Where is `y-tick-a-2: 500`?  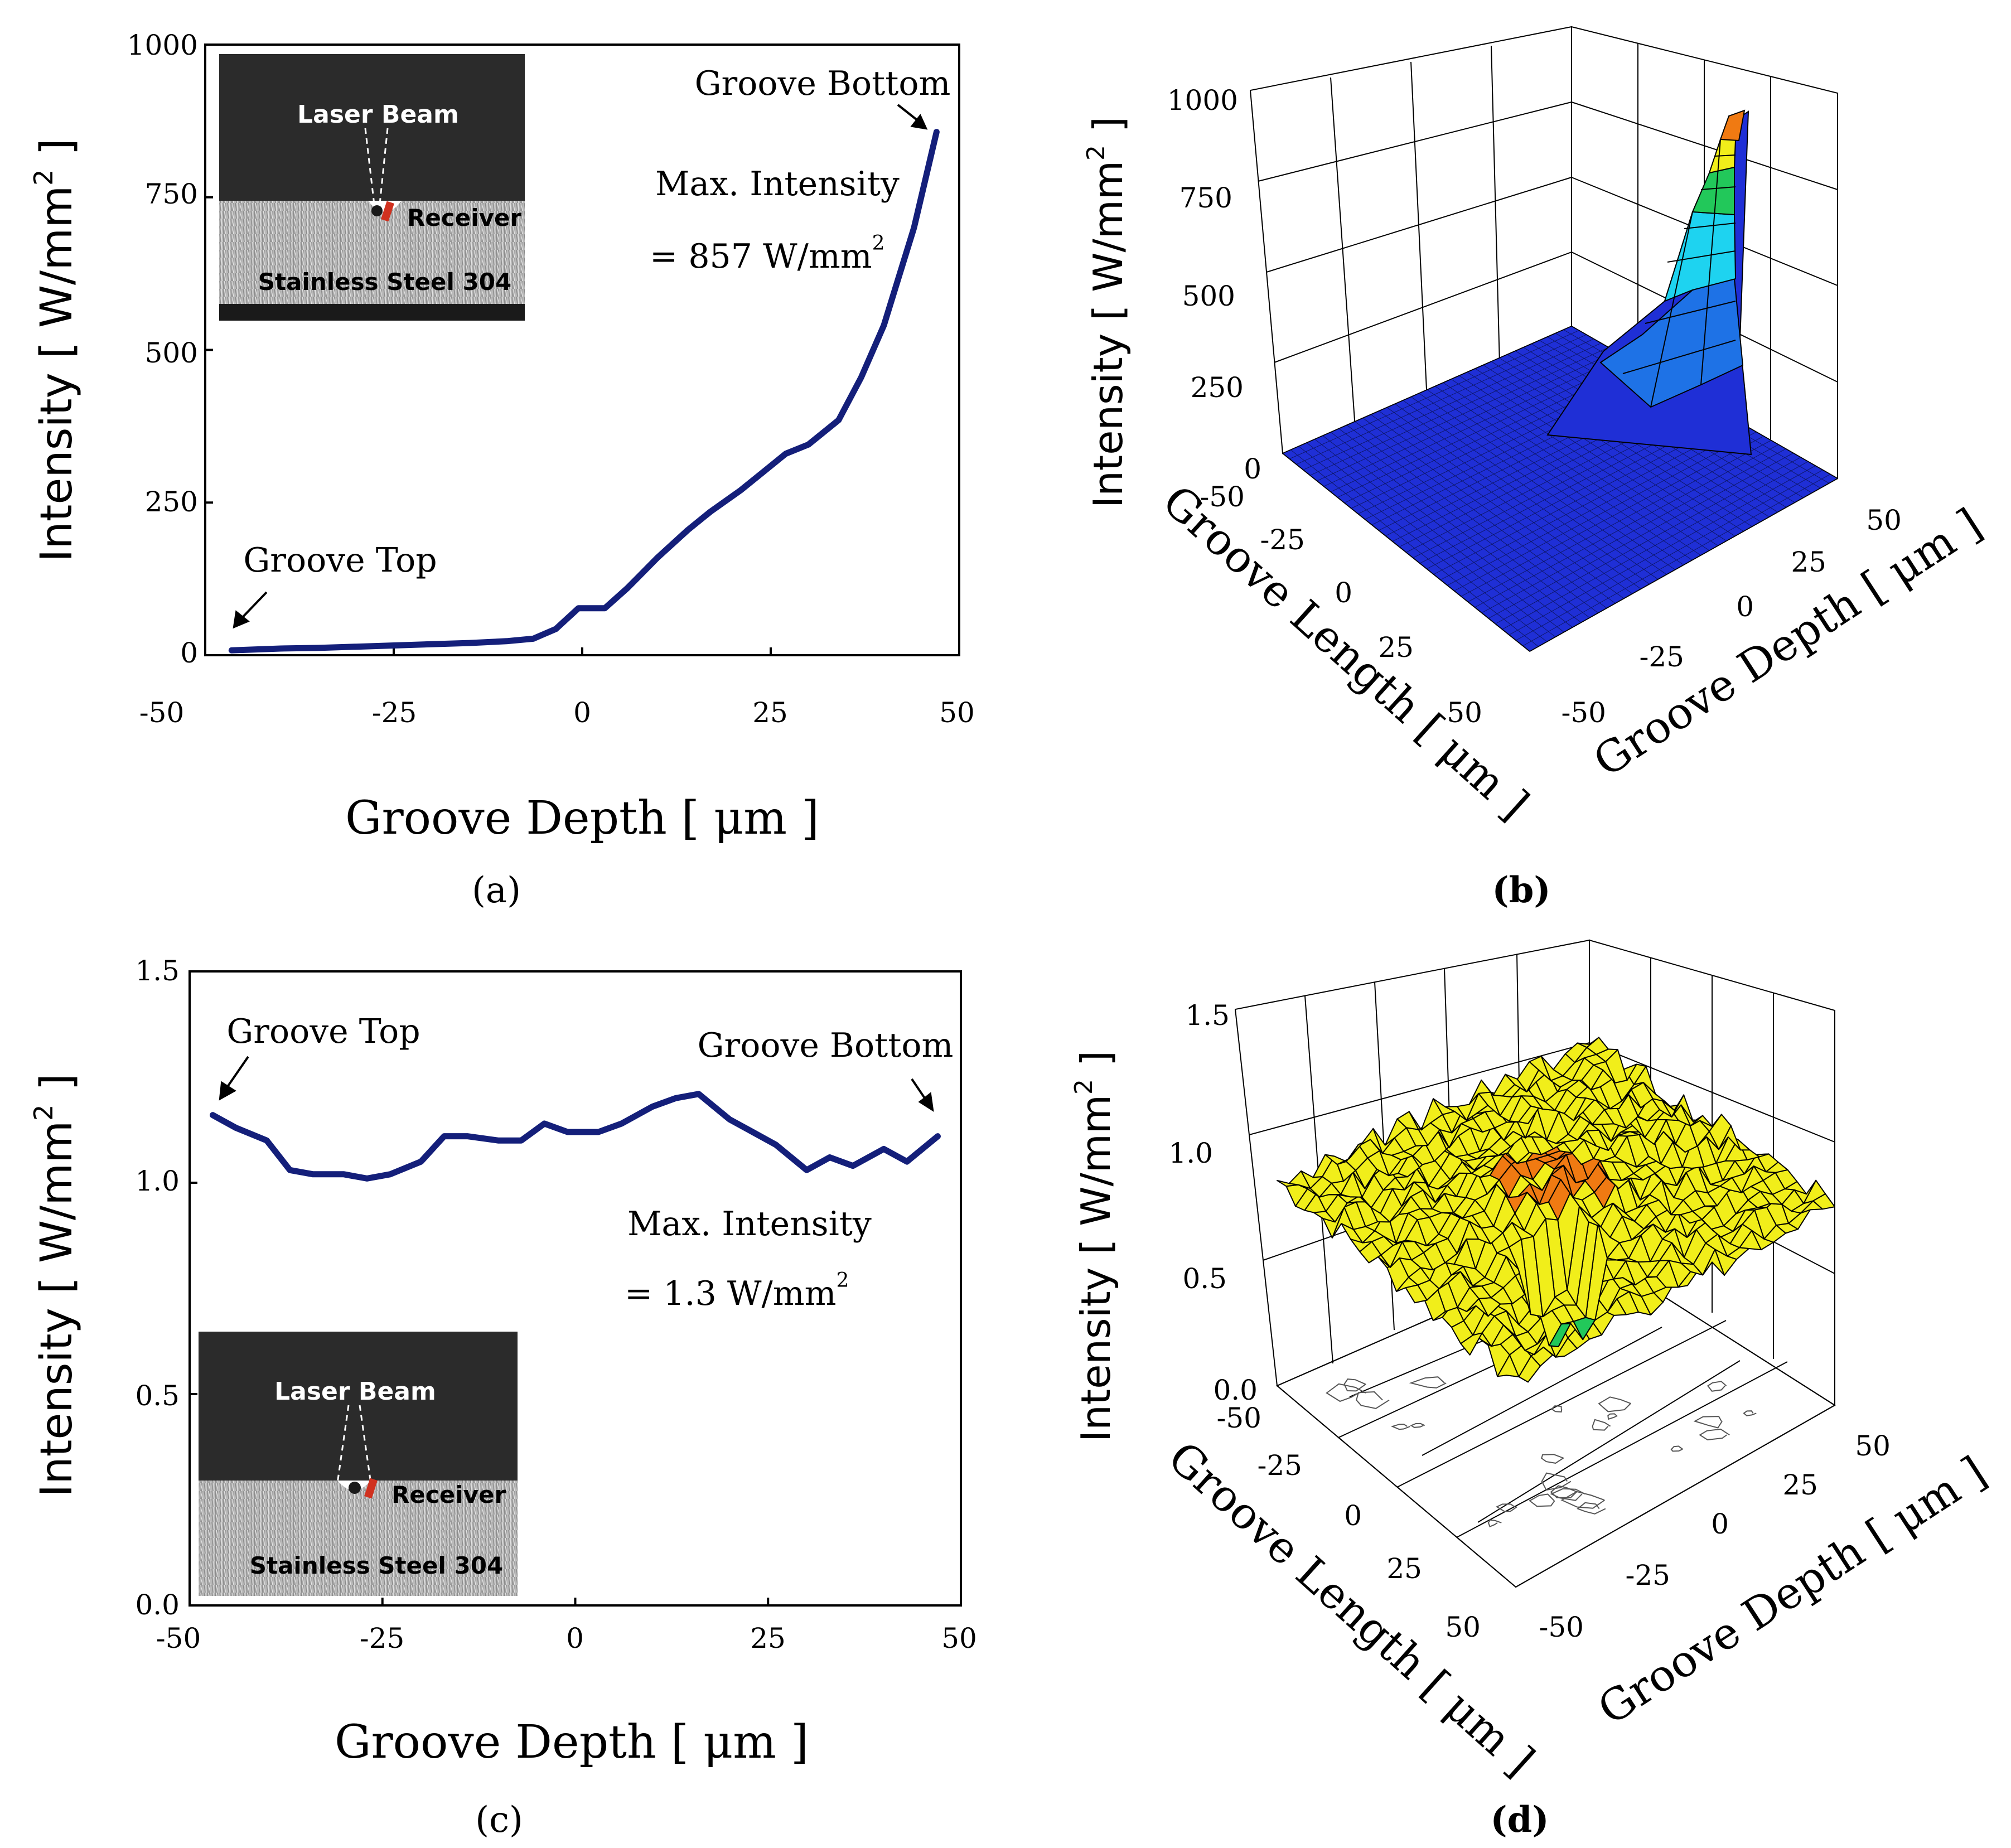 y-tick-a-2: 500 is located at coordinates (171, 353).